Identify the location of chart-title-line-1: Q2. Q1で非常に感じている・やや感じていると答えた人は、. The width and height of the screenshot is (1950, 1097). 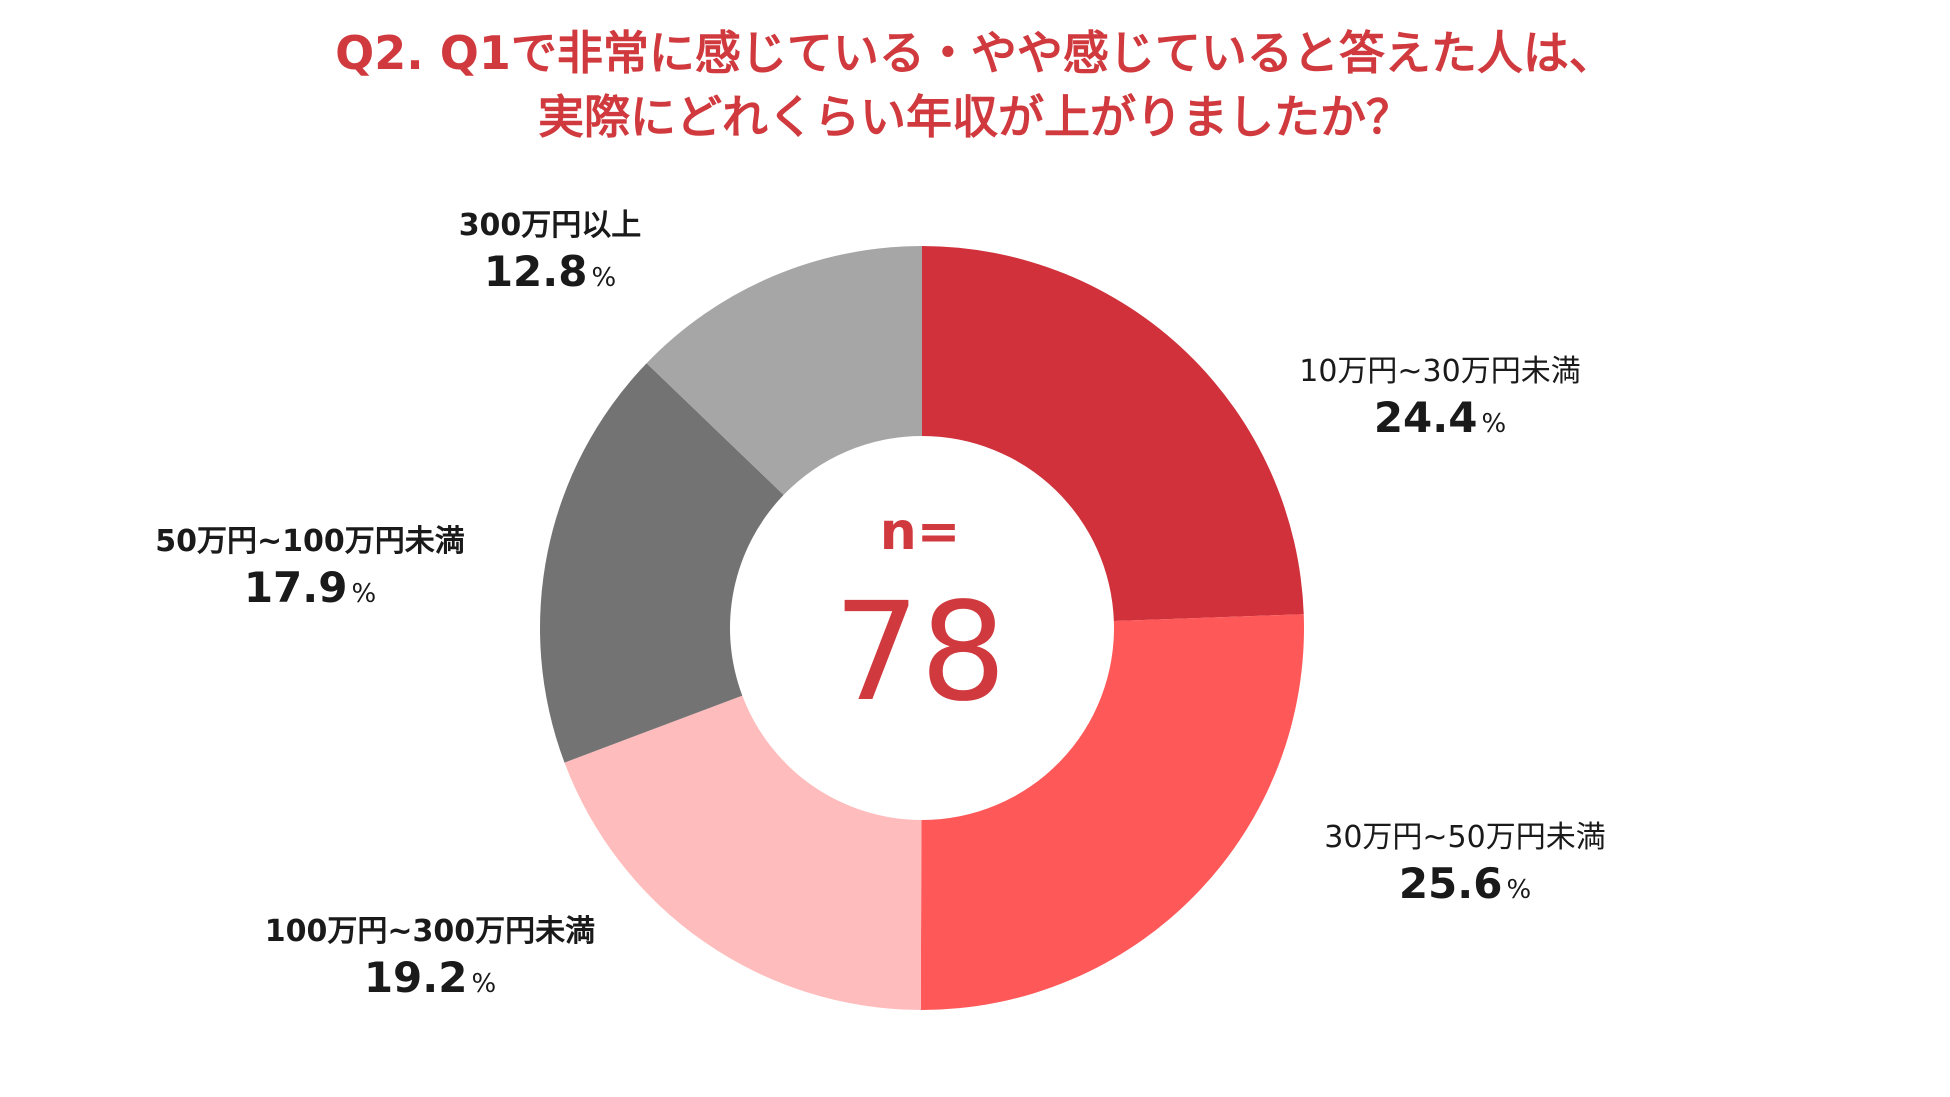
(975, 53).